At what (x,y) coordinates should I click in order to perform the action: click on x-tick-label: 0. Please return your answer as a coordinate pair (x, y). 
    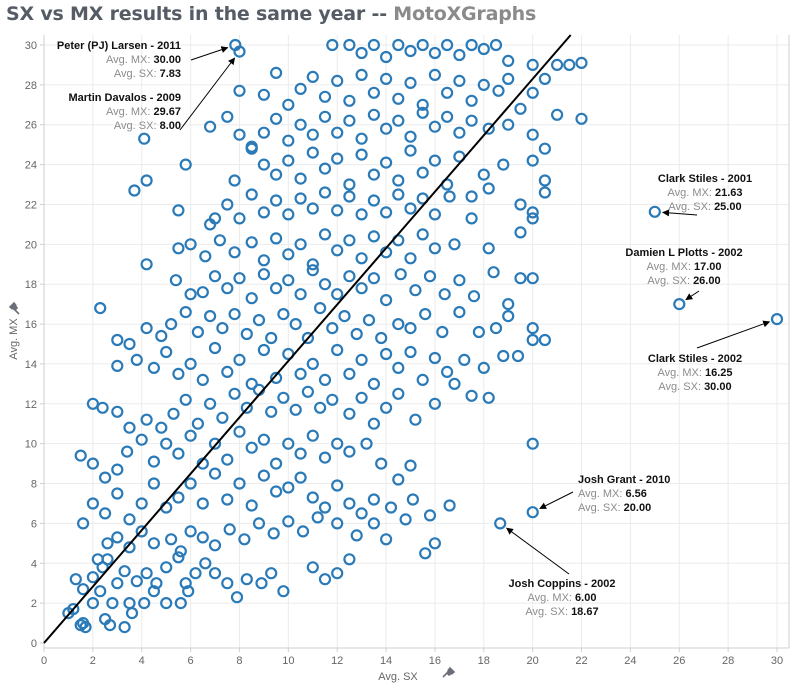
    Looking at the image, I should click on (44, 661).